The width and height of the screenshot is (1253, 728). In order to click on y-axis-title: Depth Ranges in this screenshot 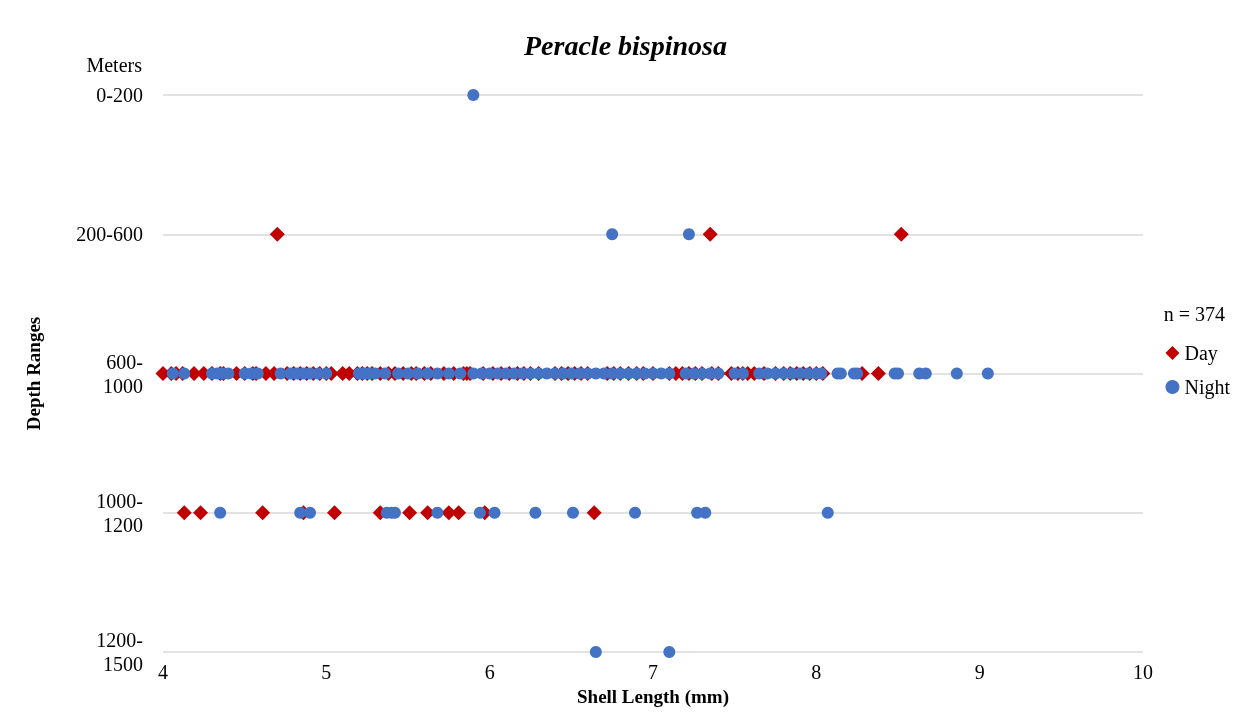, I will do `click(33, 373)`.